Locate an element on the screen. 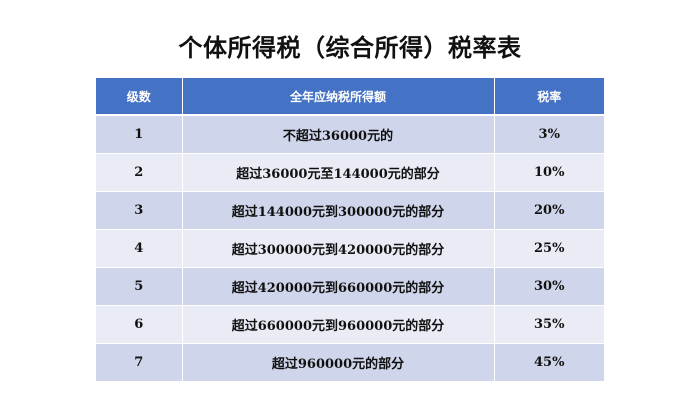 The image size is (700, 408). table-row: 6 超过660000元到960000元的部分 35% is located at coordinates (350, 324).